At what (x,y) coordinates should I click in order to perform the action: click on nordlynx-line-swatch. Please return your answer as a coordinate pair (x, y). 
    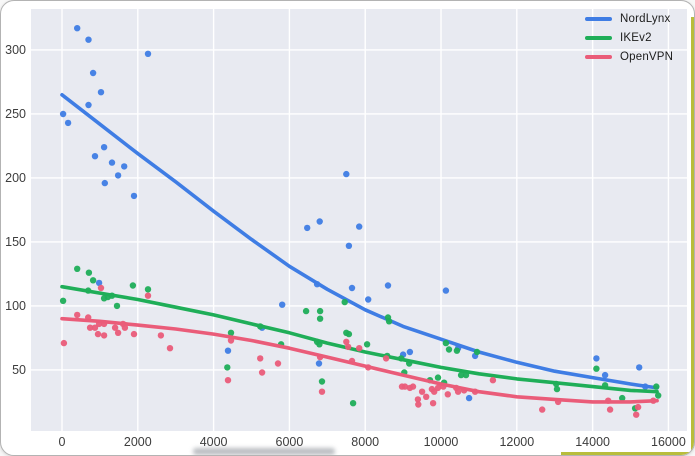
    Looking at the image, I should click on (598, 18).